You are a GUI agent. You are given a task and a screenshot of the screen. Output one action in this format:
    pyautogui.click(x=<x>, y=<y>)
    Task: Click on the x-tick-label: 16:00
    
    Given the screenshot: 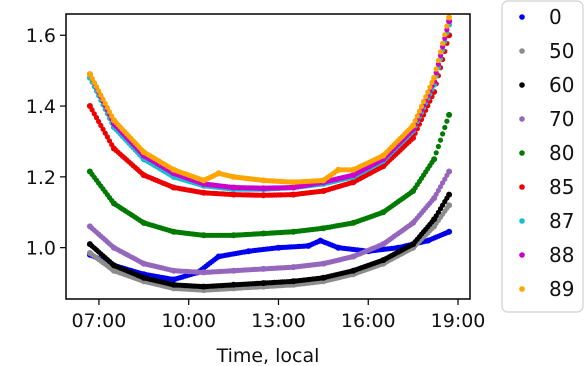 What is the action you would take?
    pyautogui.click(x=368, y=321)
    